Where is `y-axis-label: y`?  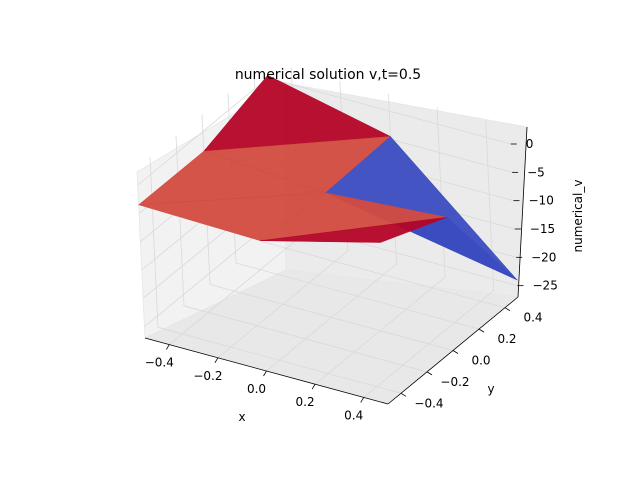
y-axis-label: y is located at coordinates (490, 389).